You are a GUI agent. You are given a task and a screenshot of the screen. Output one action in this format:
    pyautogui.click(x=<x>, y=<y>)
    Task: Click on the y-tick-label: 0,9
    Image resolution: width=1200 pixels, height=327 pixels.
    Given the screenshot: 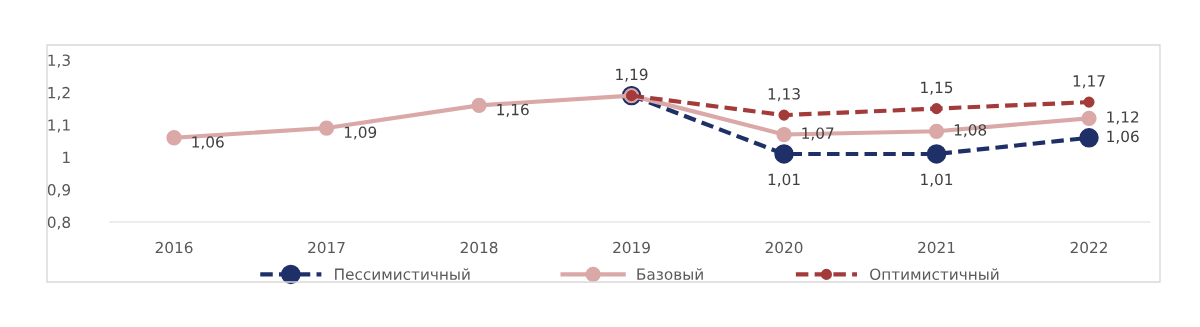 What is the action you would take?
    pyautogui.click(x=59, y=191)
    